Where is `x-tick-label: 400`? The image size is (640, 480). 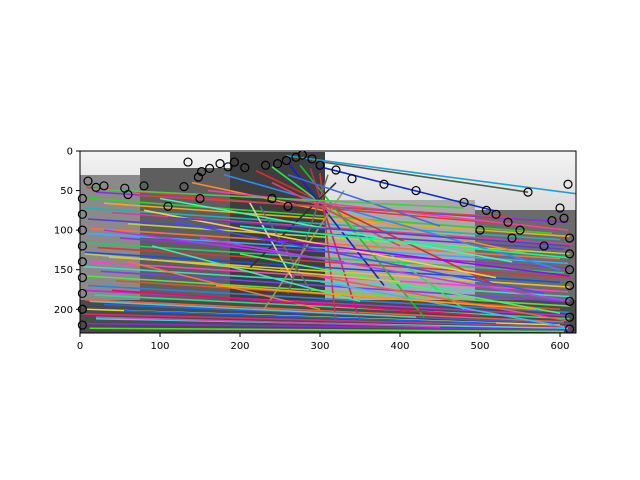
x-tick-label: 400 is located at coordinates (399, 346).